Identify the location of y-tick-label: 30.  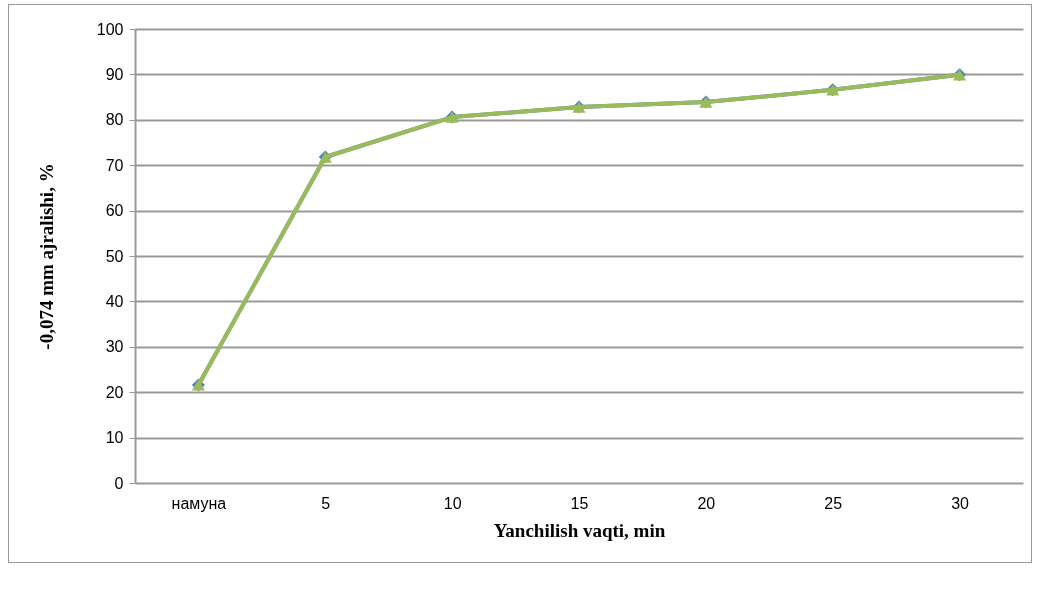
(114, 347).